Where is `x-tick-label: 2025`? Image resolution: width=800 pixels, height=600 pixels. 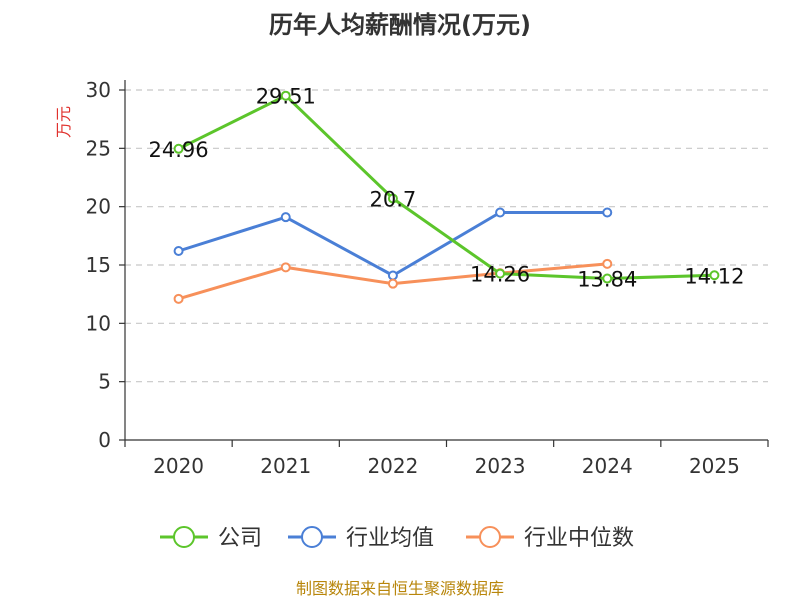 x-tick-label: 2025 is located at coordinates (714, 466).